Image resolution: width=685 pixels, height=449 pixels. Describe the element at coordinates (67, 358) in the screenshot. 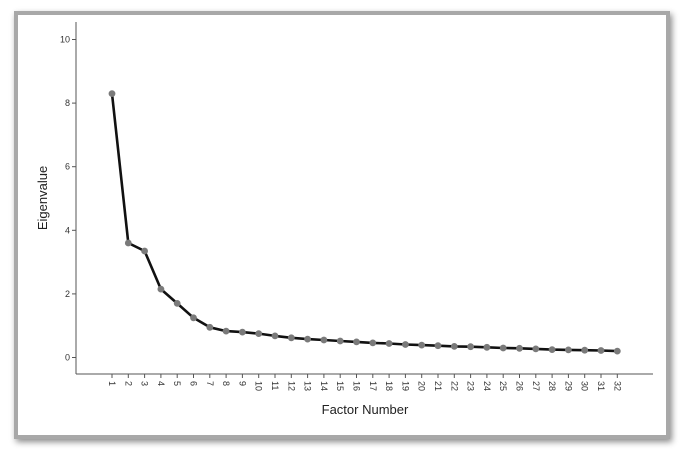

I see `y-tick-label: 0` at that location.